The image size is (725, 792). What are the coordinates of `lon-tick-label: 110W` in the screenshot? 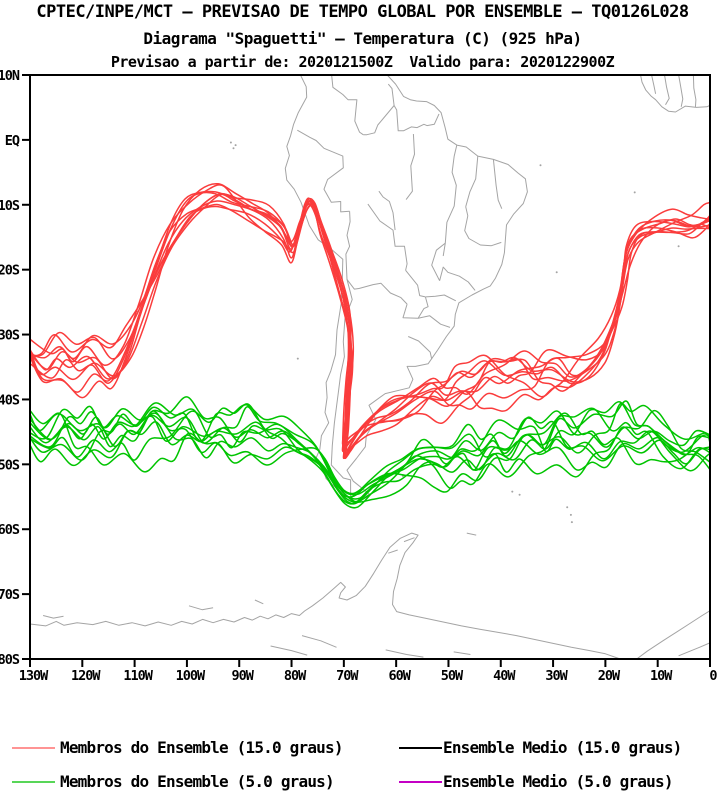 It's located at (138, 676).